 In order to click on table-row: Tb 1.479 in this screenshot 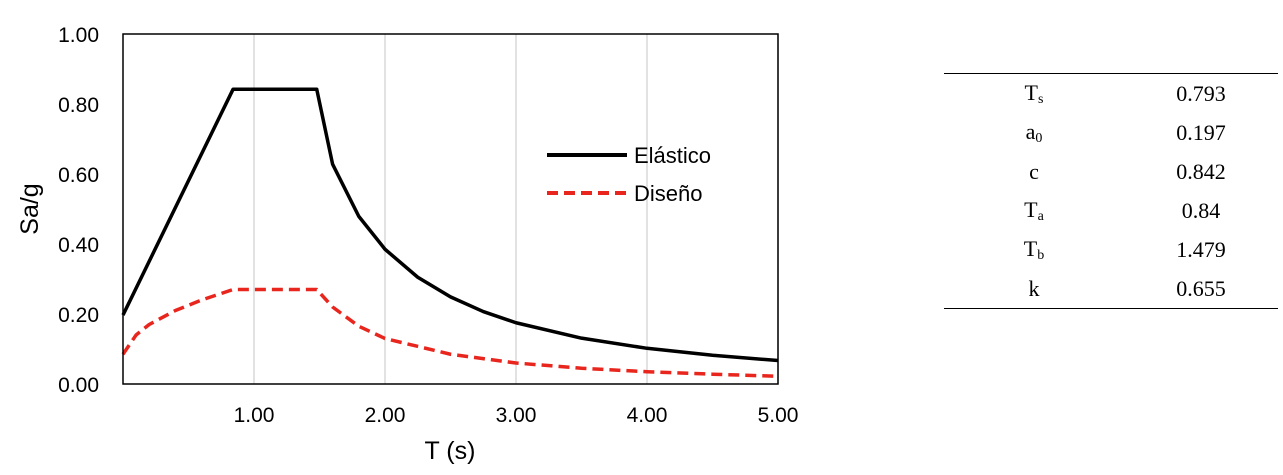, I will do `click(1111, 249)`.